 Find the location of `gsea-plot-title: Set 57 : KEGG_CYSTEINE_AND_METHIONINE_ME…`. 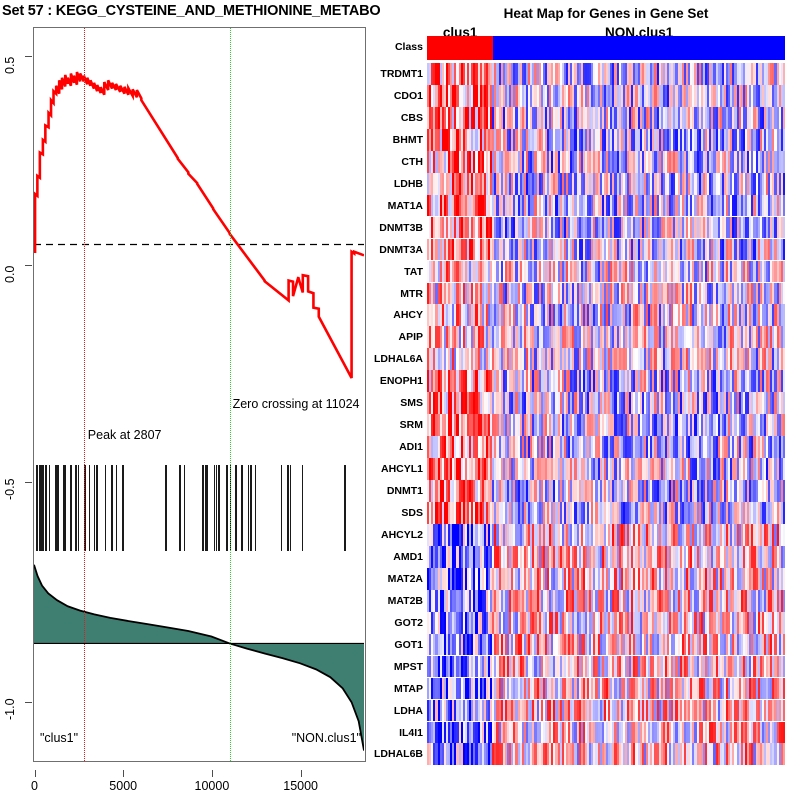

gsea-plot-title: Set 57 : KEGG_CYSTEINE_AND_METHIONINE_ME… is located at coordinates (191, 11).